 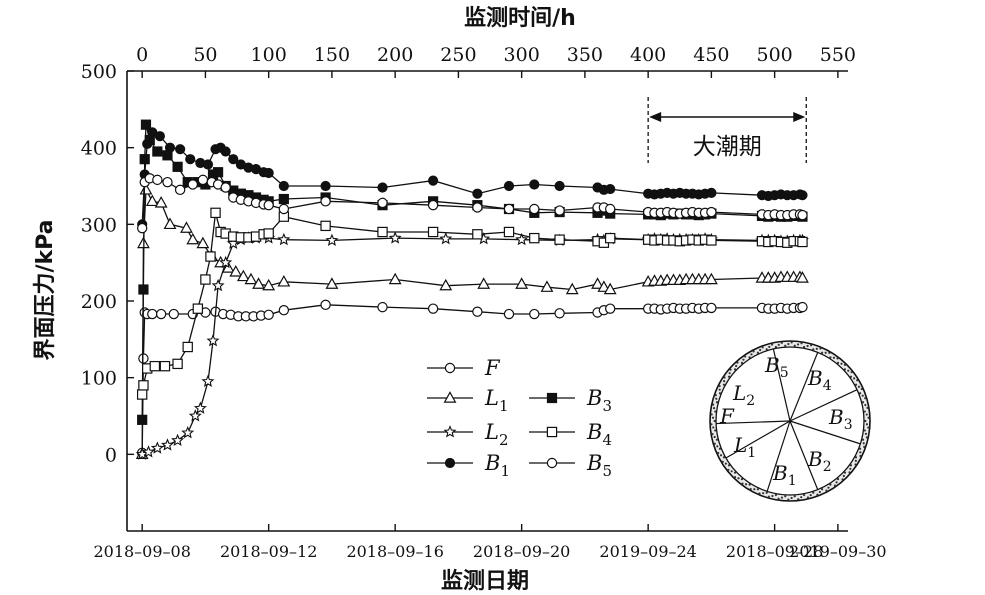 I want to click on ring-segment-label: B4, so click(x=819, y=380).